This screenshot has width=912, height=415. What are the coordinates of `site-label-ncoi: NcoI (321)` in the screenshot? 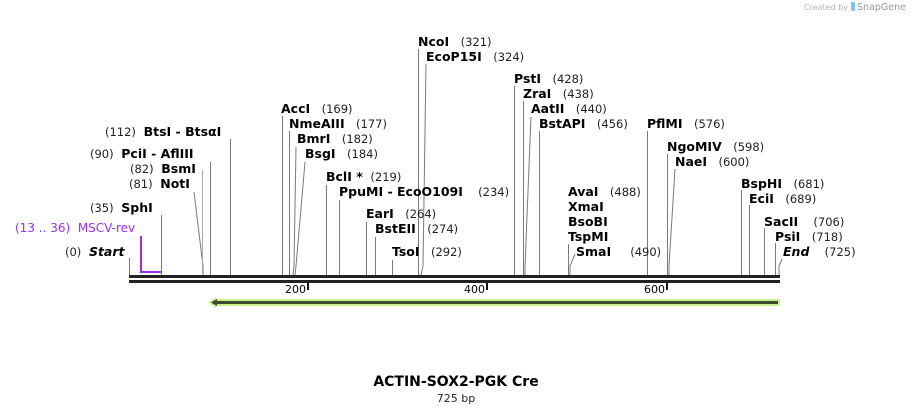 It's located at (455, 41).